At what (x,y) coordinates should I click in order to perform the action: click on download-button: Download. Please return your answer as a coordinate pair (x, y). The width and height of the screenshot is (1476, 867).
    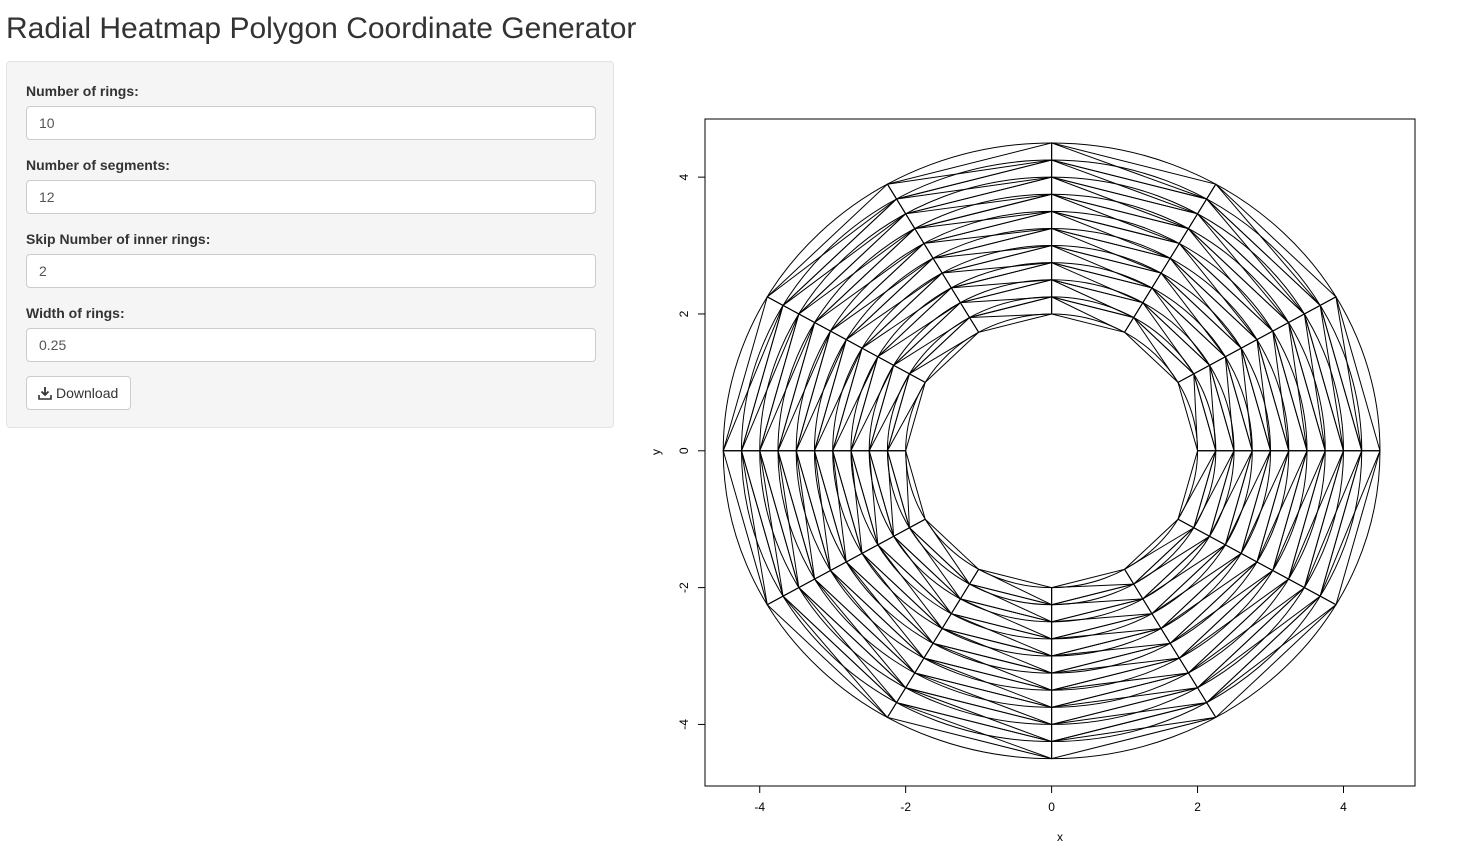
    Looking at the image, I should click on (79, 393).